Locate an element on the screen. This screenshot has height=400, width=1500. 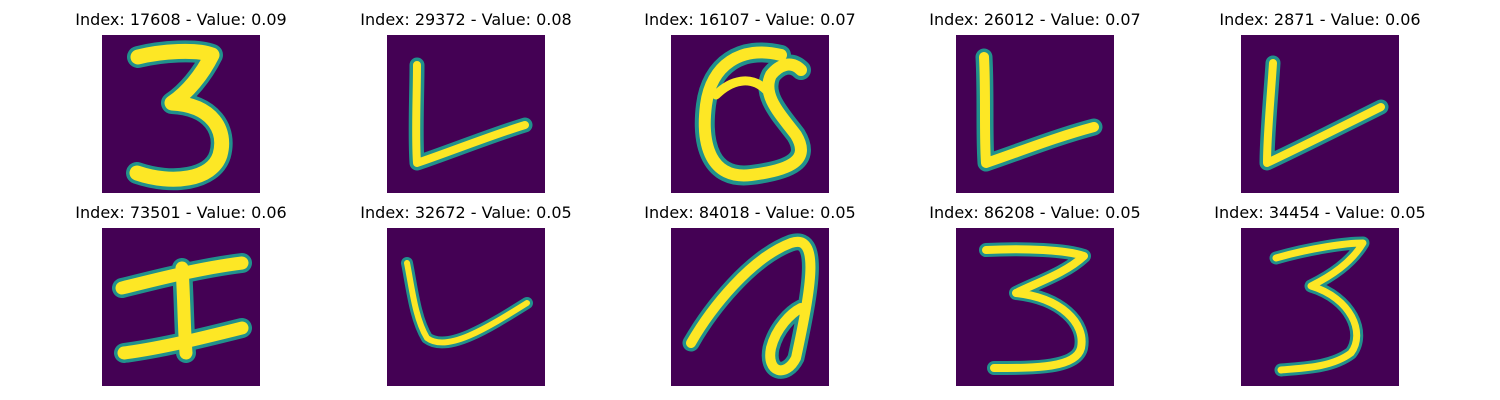
panel-10: Index: 34454 - Value: 0.05 is located at coordinates (1320, 294).